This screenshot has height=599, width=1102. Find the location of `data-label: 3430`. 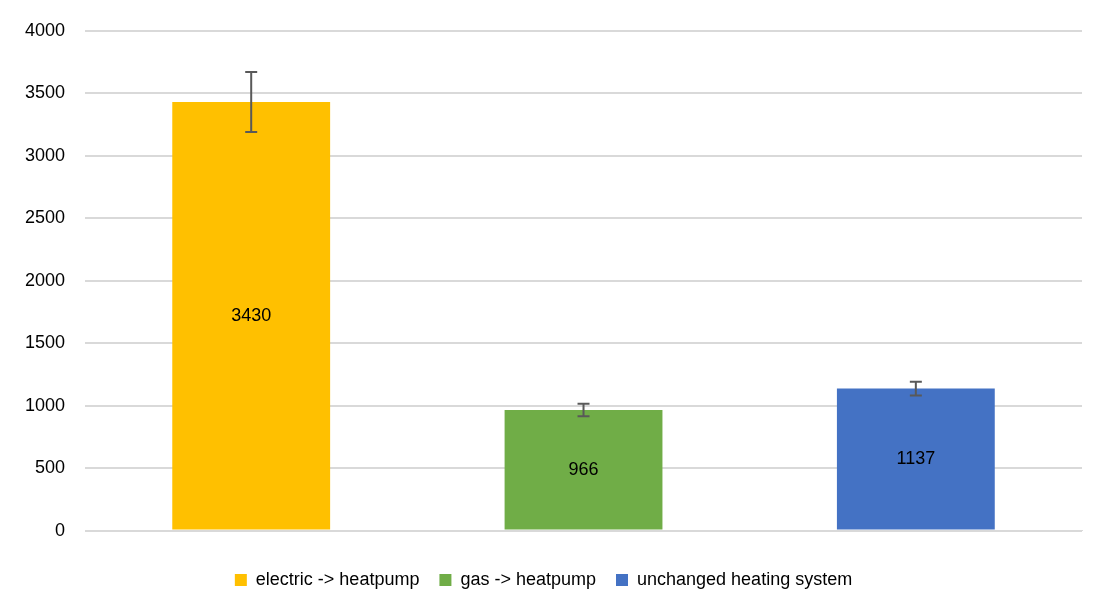

data-label: 3430 is located at coordinates (251, 314).